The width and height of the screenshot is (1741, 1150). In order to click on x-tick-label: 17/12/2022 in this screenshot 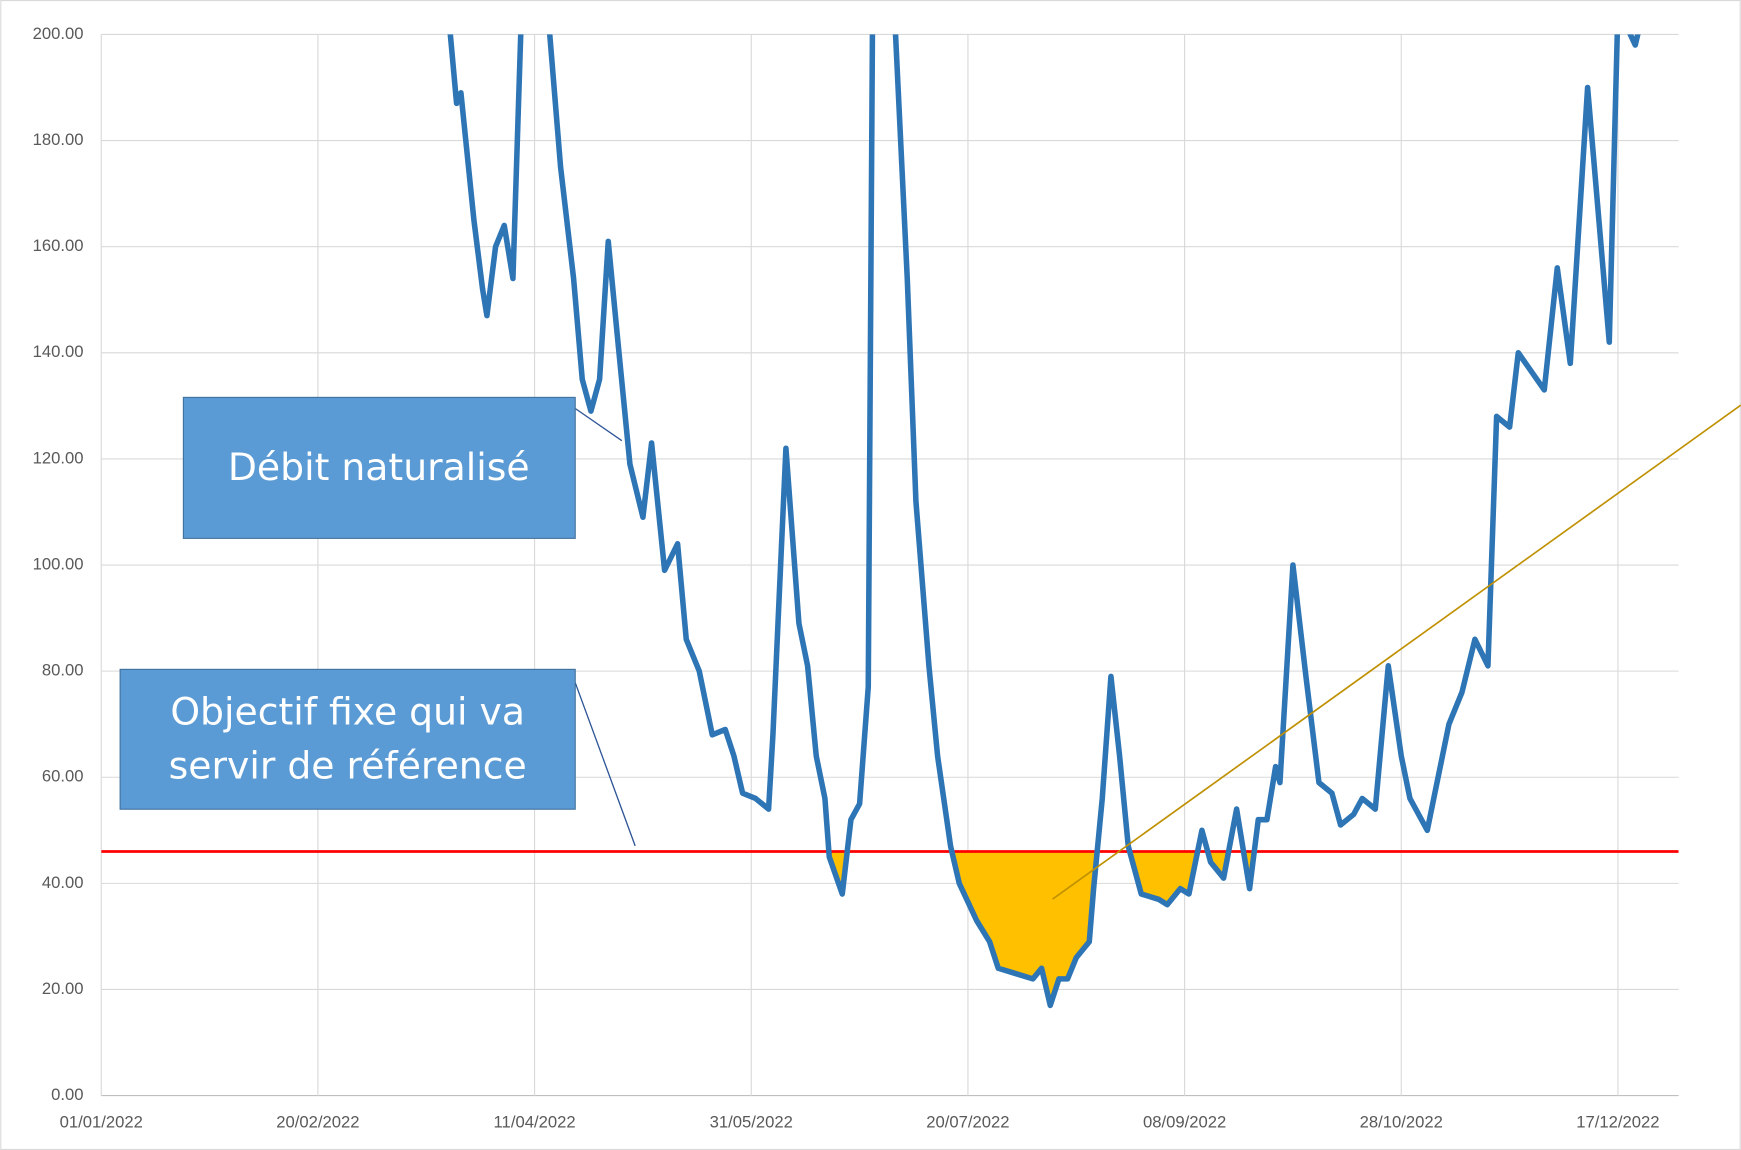, I will do `click(1617, 1122)`.